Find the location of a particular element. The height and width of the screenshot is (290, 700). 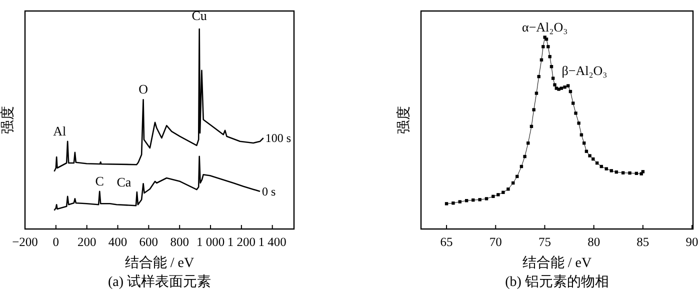

annotation: C is located at coordinates (99, 180).